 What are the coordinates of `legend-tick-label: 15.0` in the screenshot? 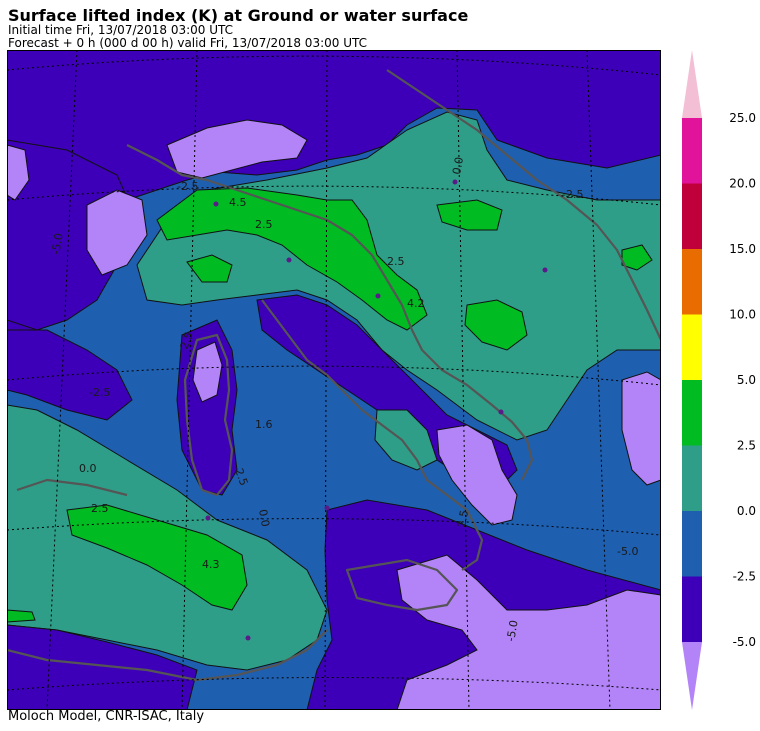 It's located at (742, 249).